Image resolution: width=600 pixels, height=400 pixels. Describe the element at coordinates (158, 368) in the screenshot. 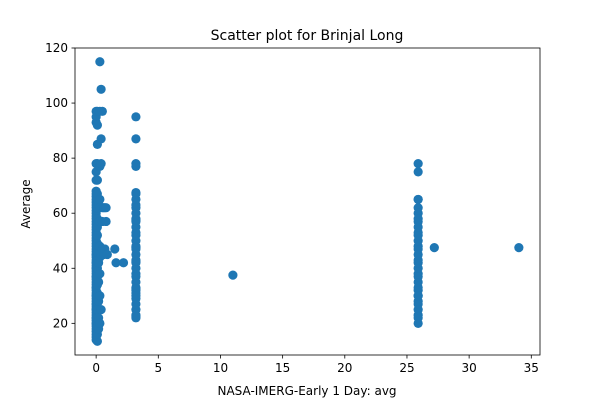

I see `x-tick-label: 5` at that location.